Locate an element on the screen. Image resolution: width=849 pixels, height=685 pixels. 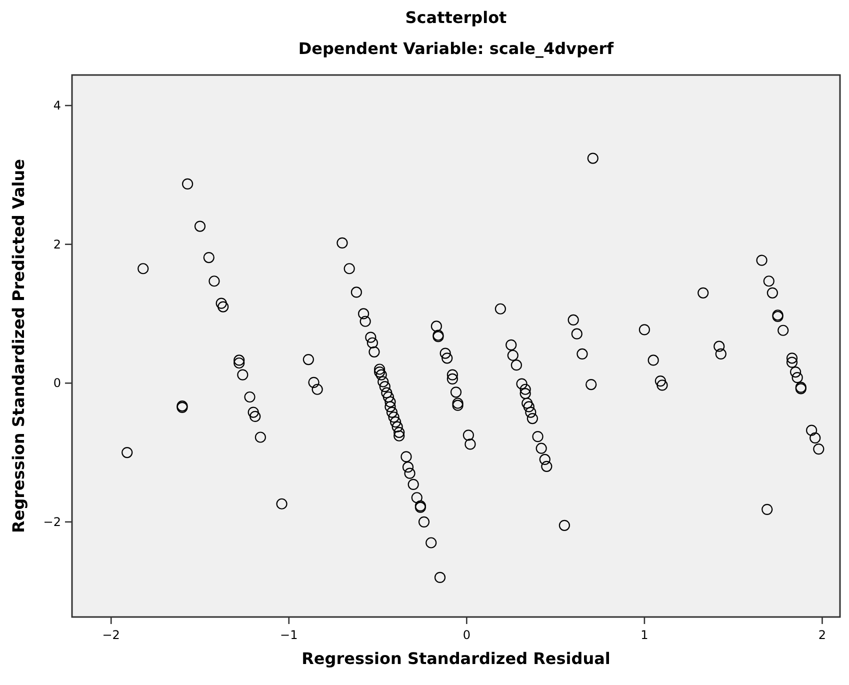
chart-subtitle: Dependent Variable: scale_4dvperf is located at coordinates (456, 48).